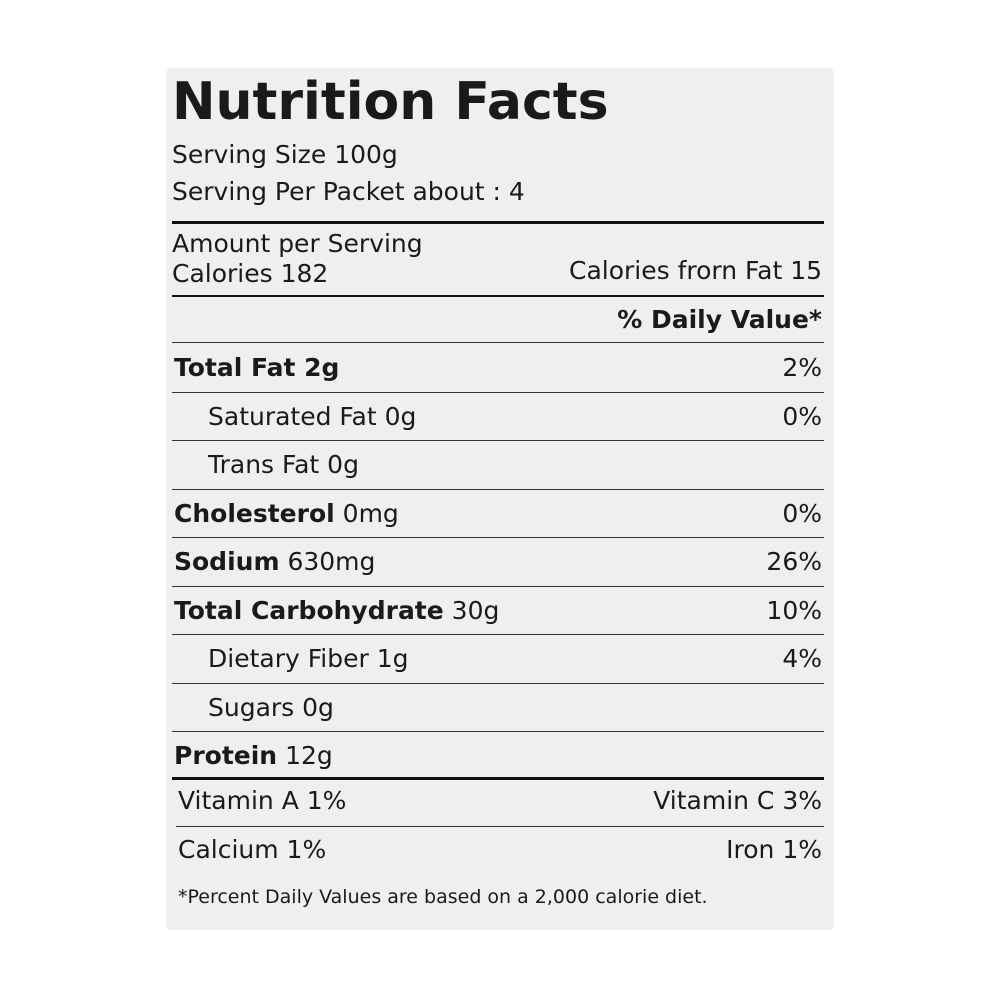  What do you see at coordinates (297, 243) in the screenshot?
I see `amount-label: Amount per Serving` at bounding box center [297, 243].